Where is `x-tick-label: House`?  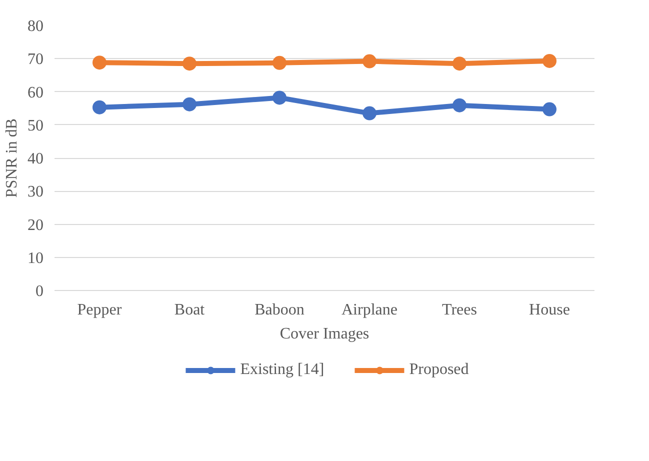 x-tick-label: House is located at coordinates (549, 310).